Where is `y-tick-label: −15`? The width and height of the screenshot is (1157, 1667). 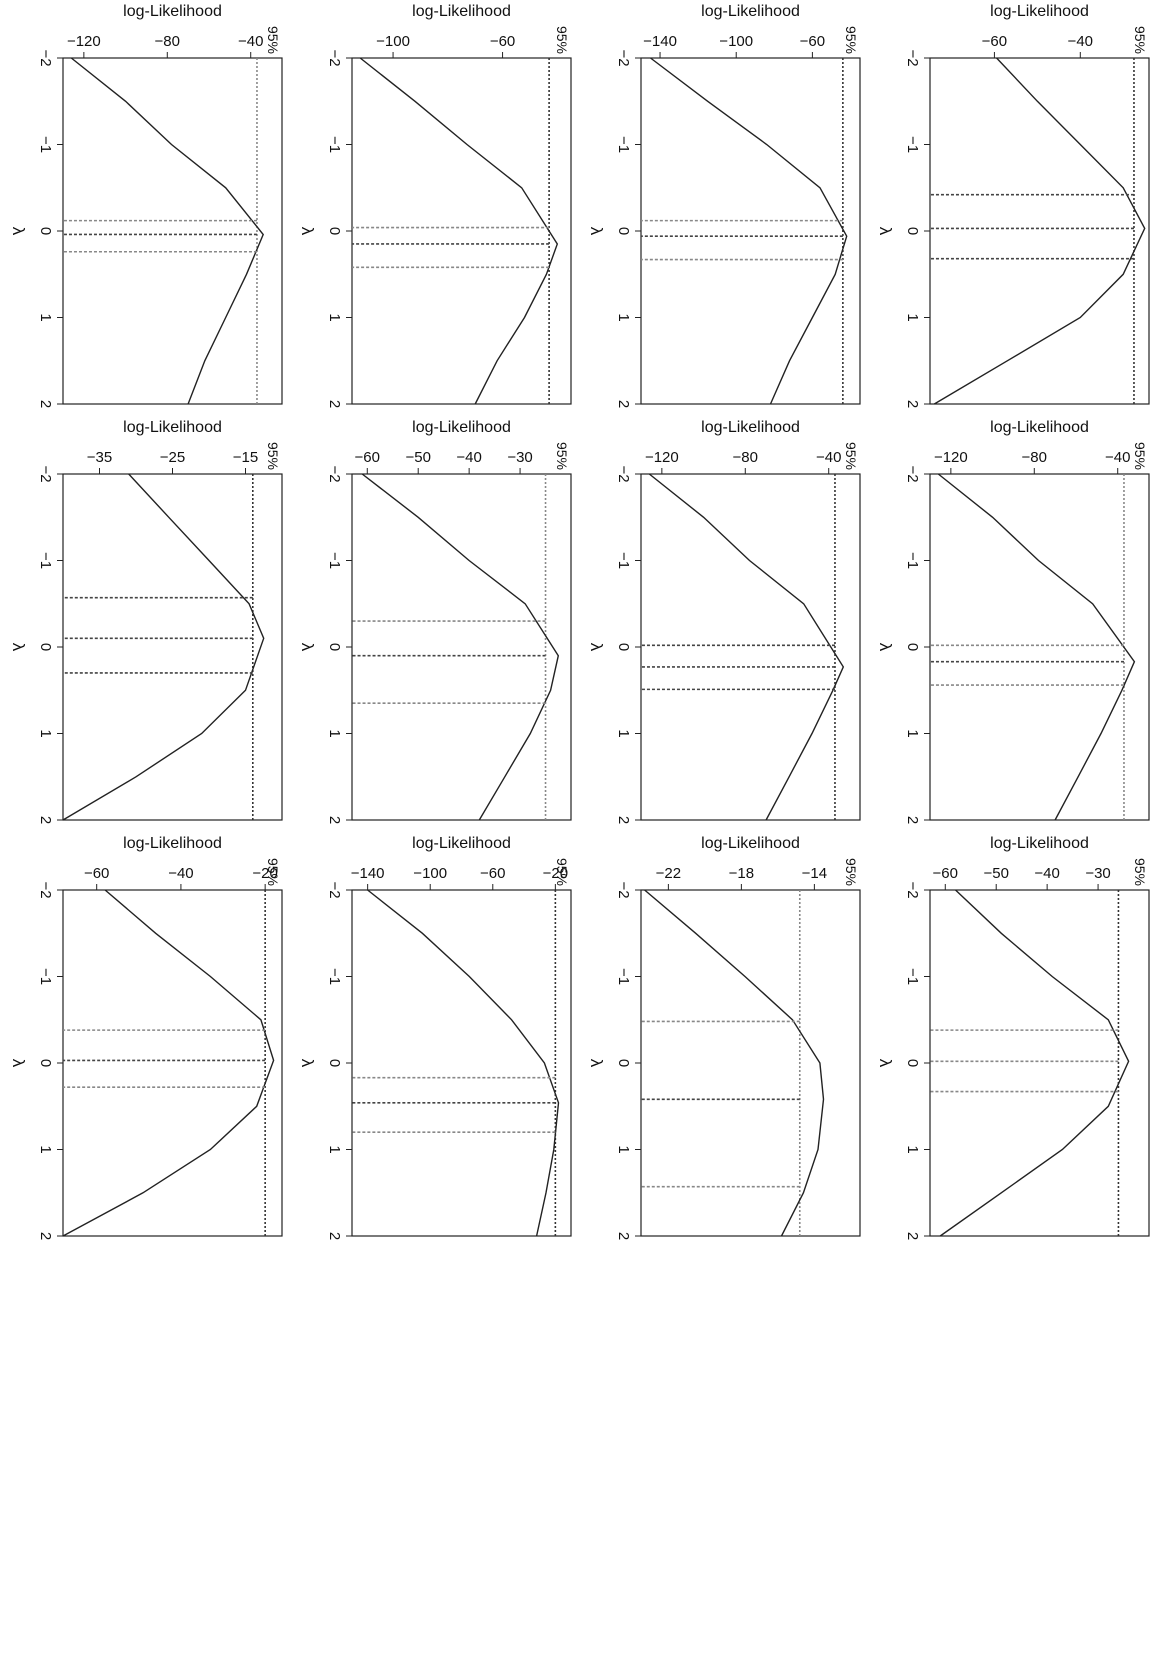
y-tick-label: −15 is located at coordinates (245, 457).